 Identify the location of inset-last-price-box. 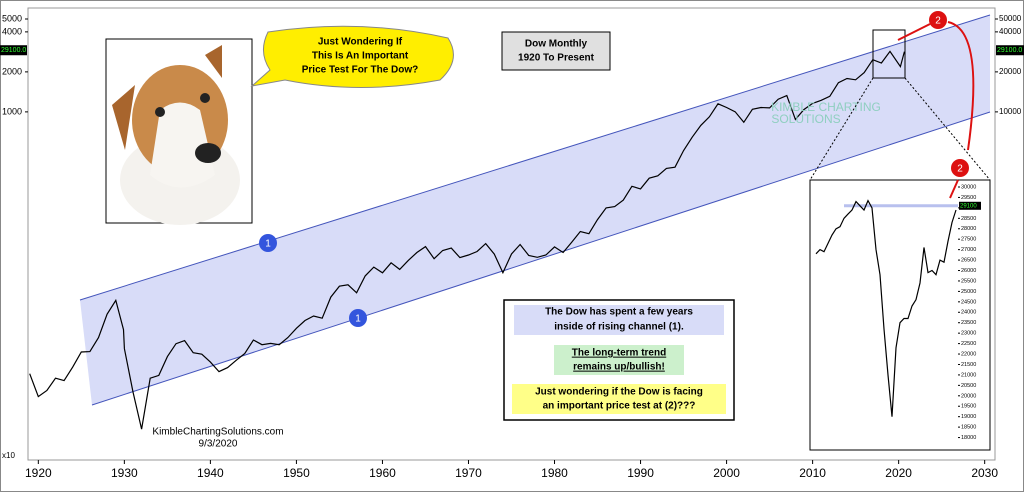
(970, 205).